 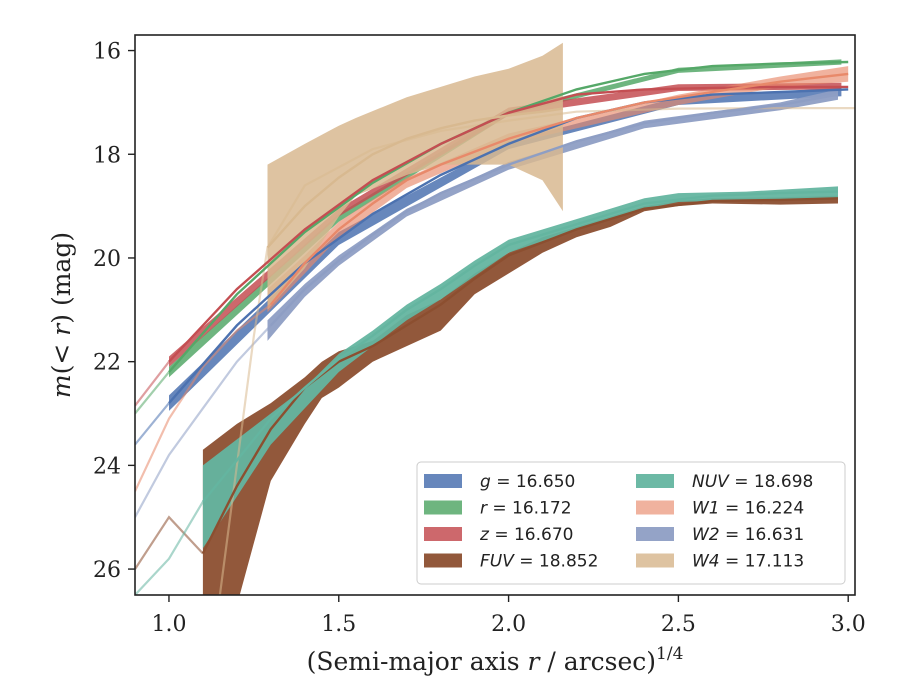 I want to click on x-tick-label: 2.0, so click(x=508, y=624).